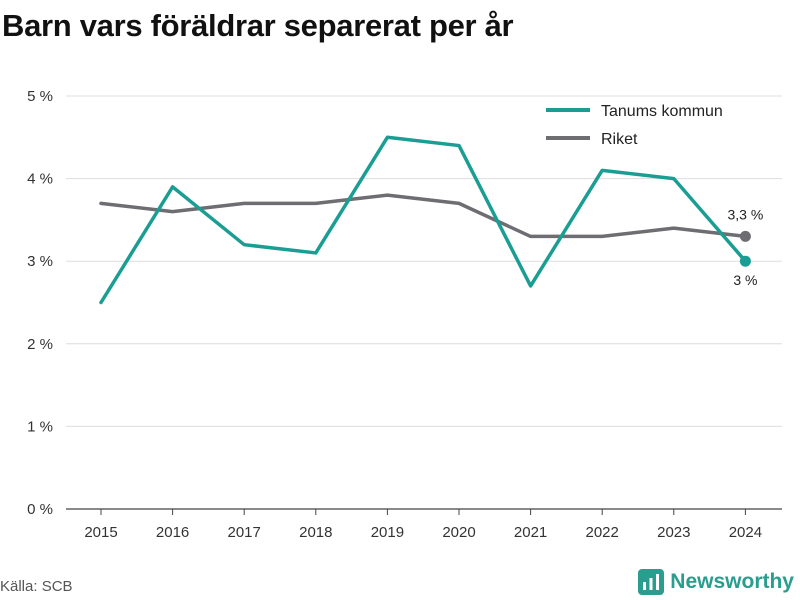 This screenshot has width=800, height=600. I want to click on x-tick-label: 2016, so click(172, 532).